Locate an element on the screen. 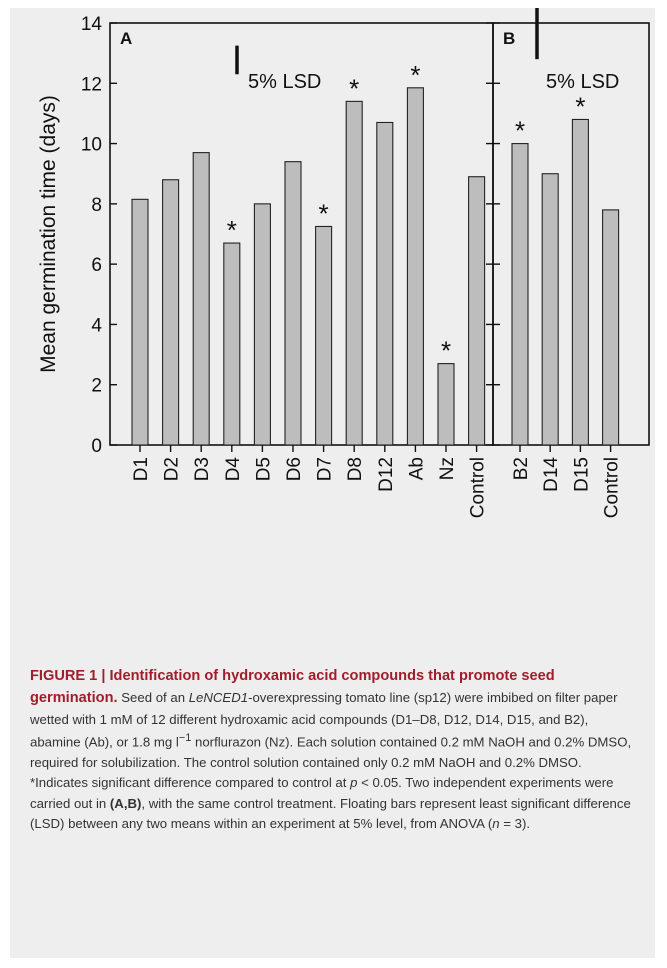  bar-d12 is located at coordinates (385, 283).